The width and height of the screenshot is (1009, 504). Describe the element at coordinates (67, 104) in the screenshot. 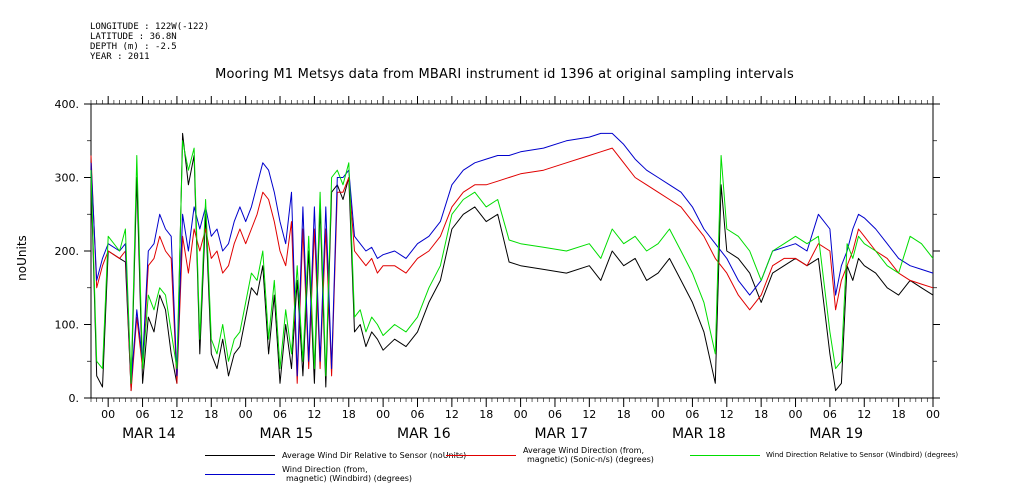

I see `y-tick-label: 400.` at that location.